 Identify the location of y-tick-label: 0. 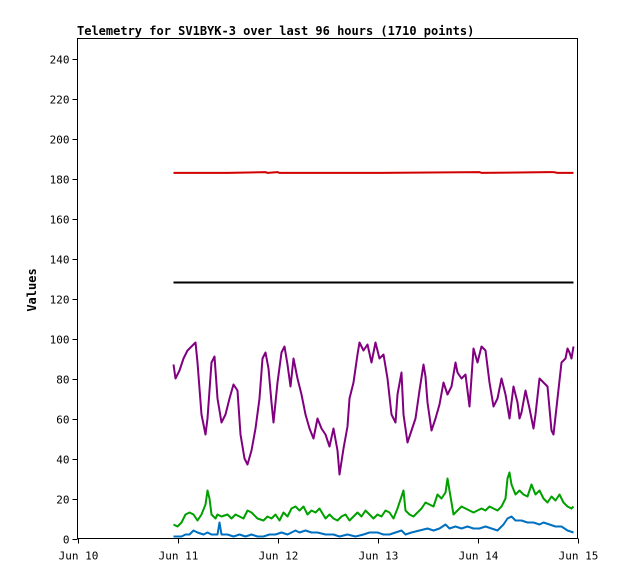
(66, 540).